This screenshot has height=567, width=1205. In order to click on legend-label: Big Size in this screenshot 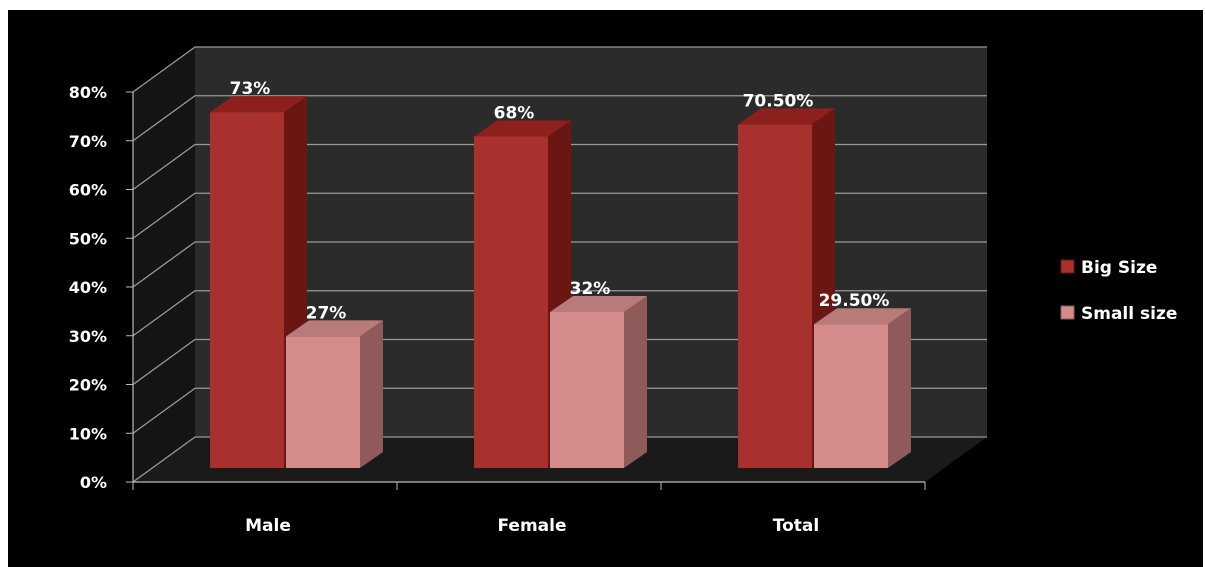, I will do `click(1119, 268)`.